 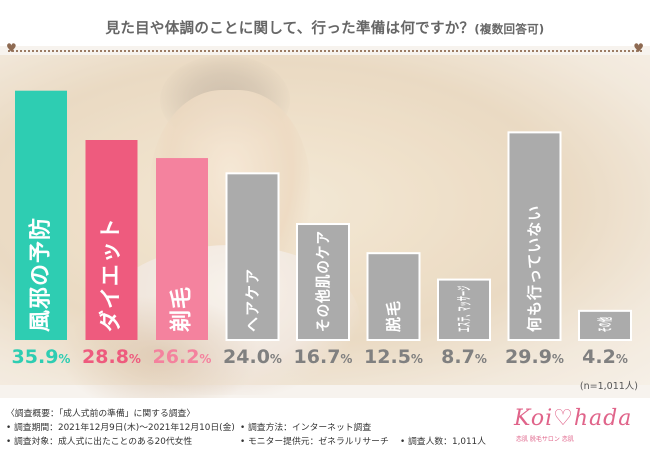 I want to click on title-divider, so click(x=325, y=51).